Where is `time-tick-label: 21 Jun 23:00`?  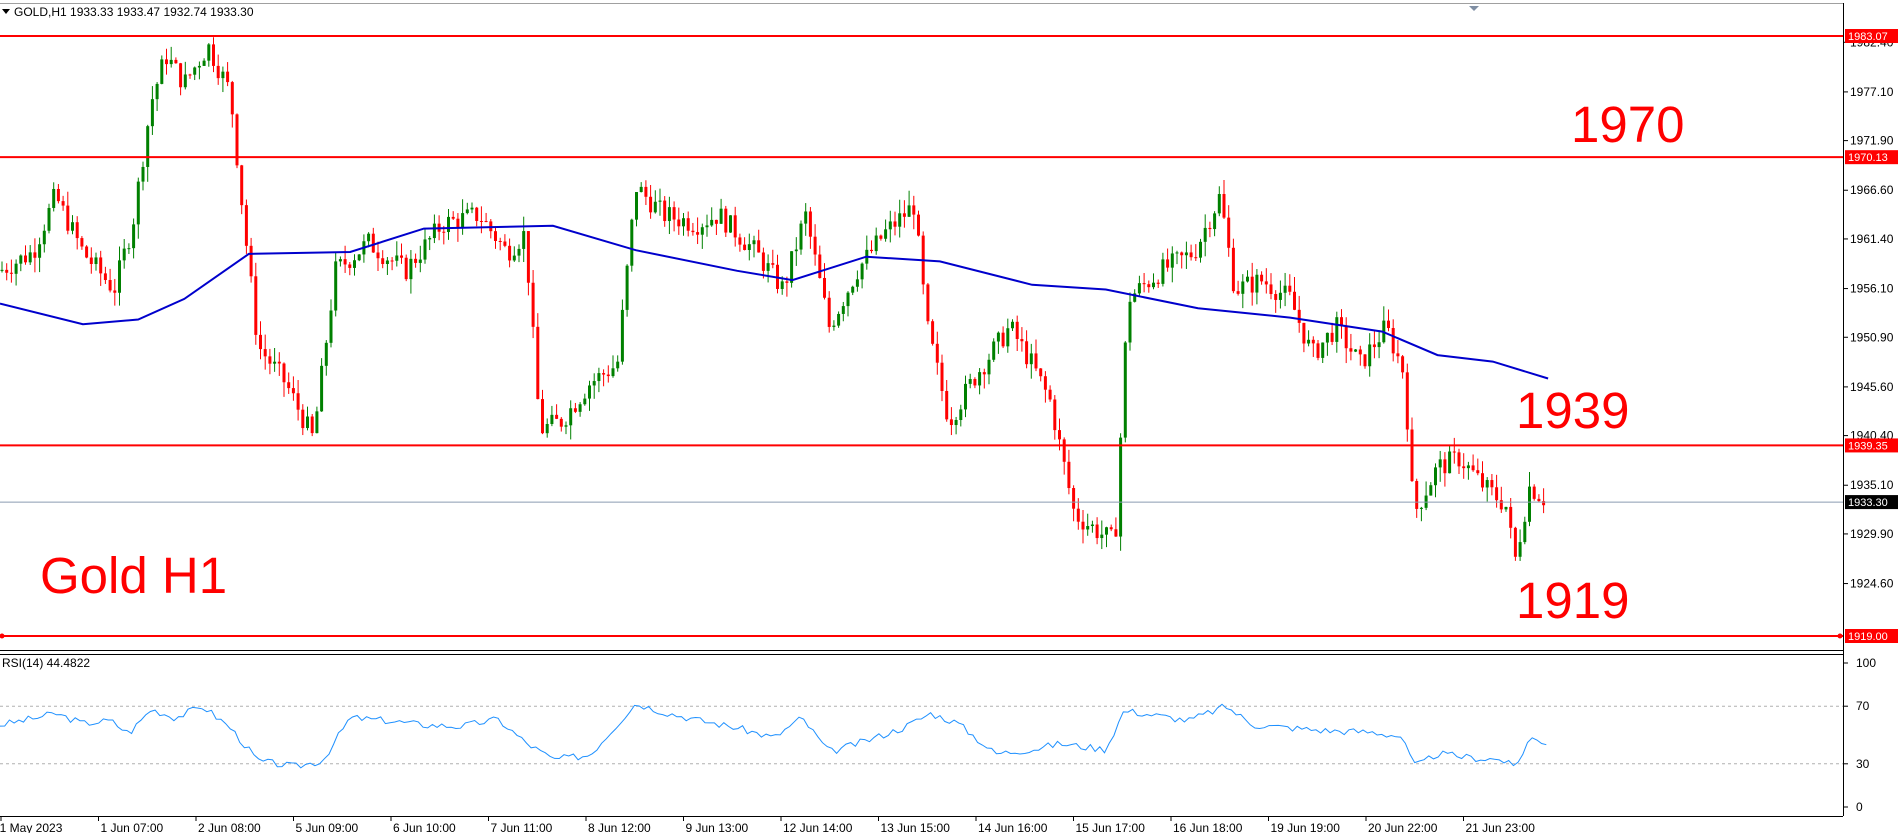
time-tick-label: 21 Jun 23:00 is located at coordinates (1501, 827).